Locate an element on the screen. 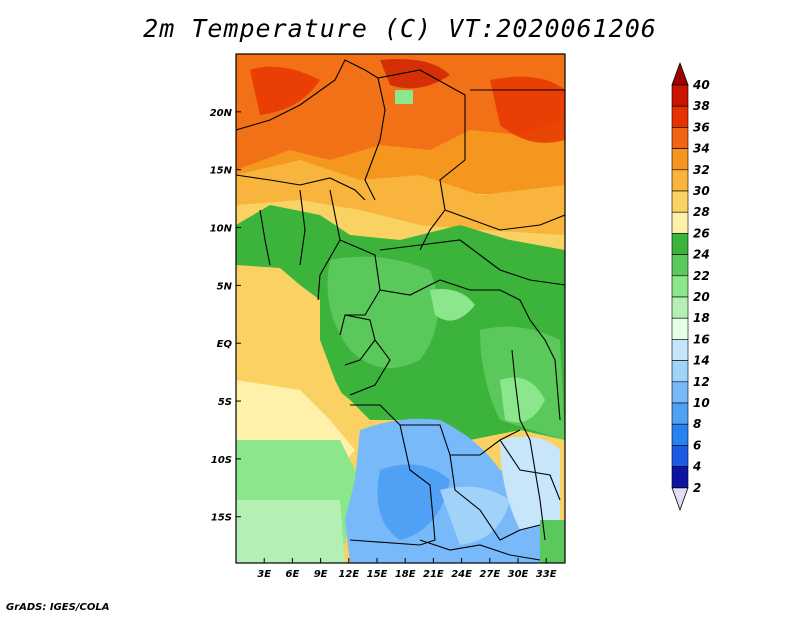  colorbar-level-label: 34 is located at coordinates (701, 149).